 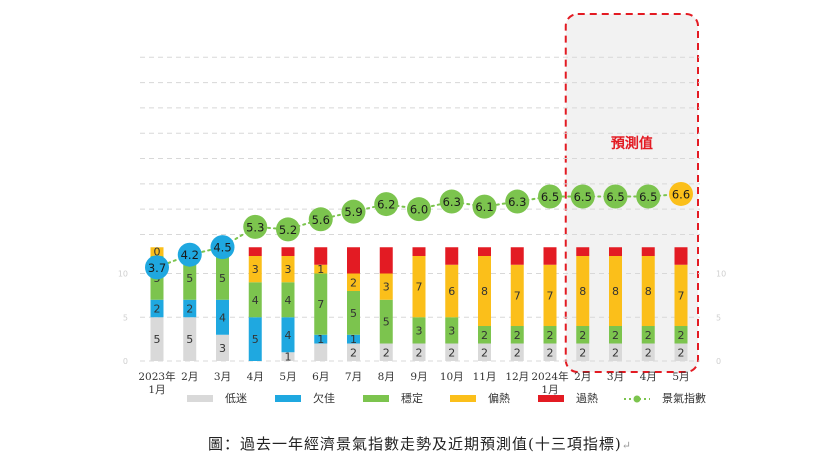 What do you see at coordinates (452, 377) in the screenshot?
I see `x-tick-label: 10月` at bounding box center [452, 377].